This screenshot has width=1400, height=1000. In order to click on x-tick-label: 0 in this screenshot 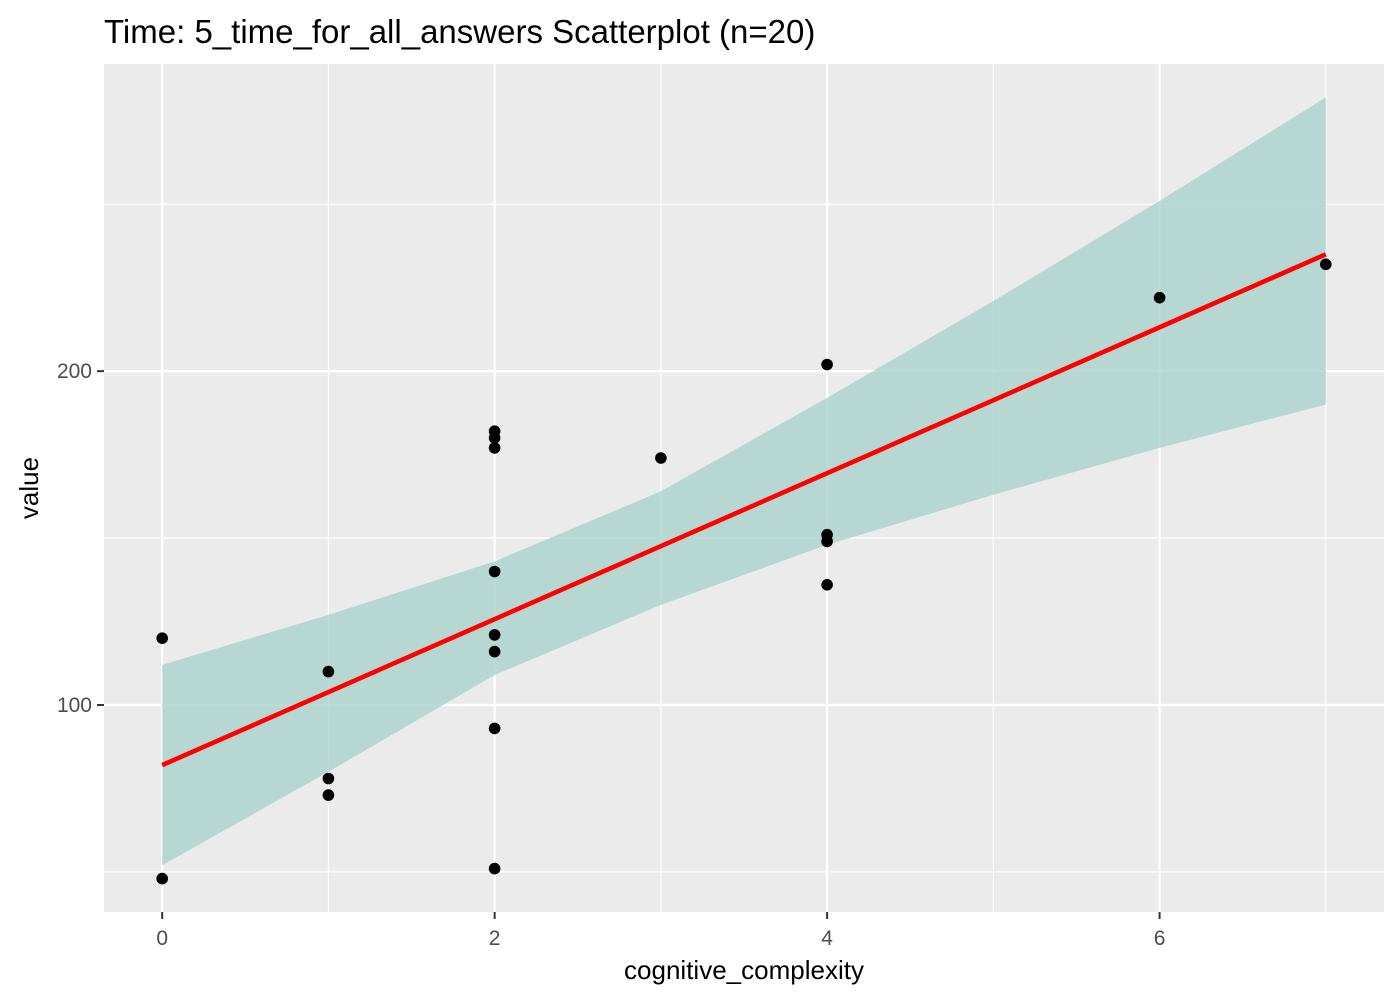, I will do `click(162, 938)`.